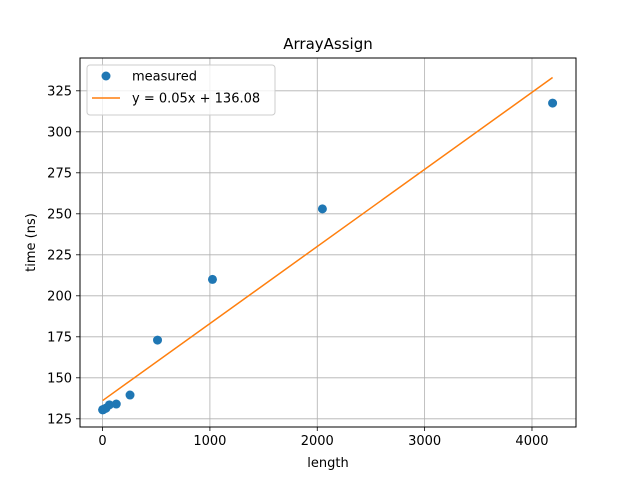  I want to click on legend-label-measured: measured, so click(164, 77).